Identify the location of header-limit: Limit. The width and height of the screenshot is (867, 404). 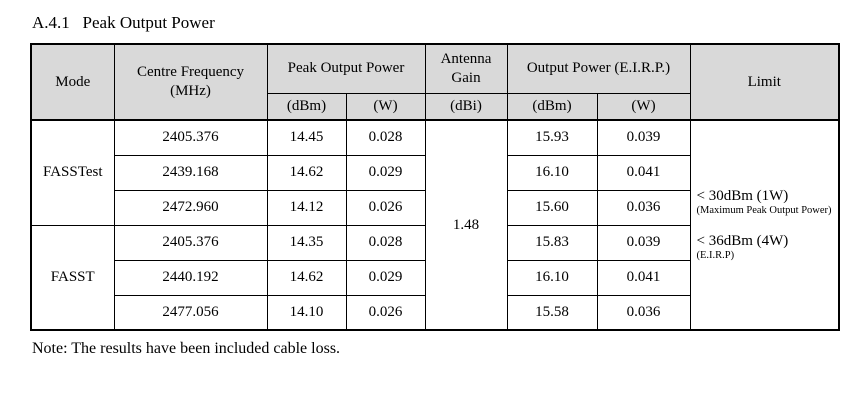
(764, 82).